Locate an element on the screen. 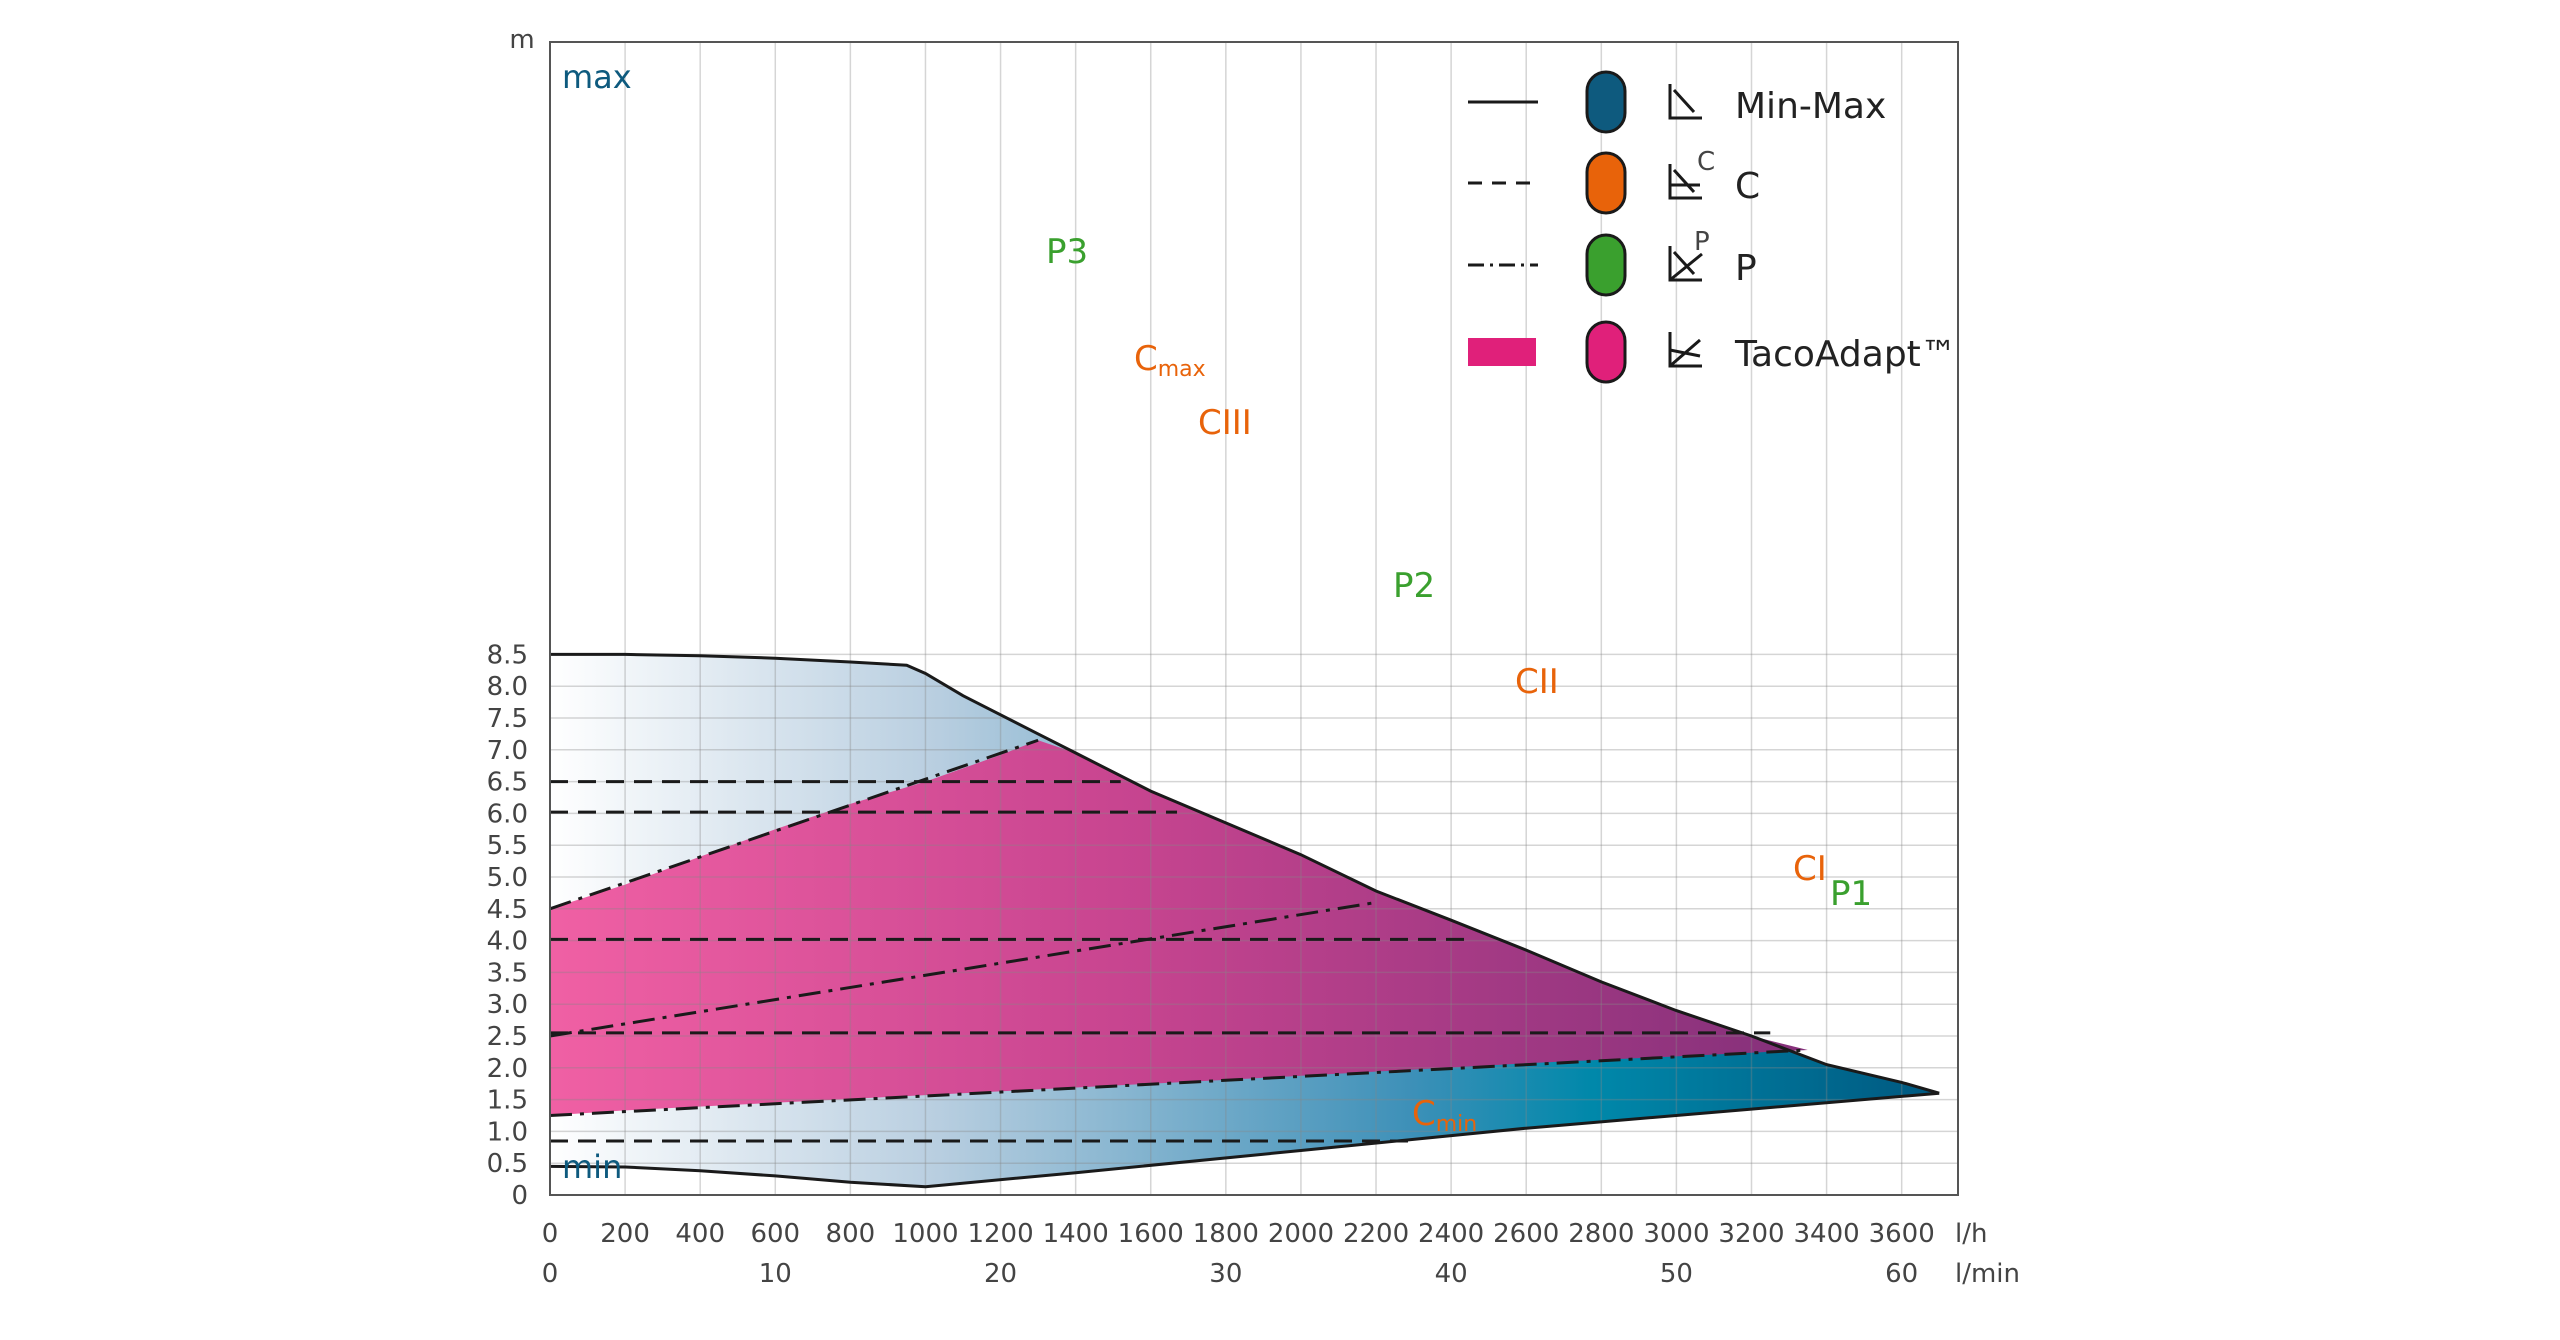 The image size is (2560, 1340). constant-pressure-icon is located at coordinates (1685, 182).